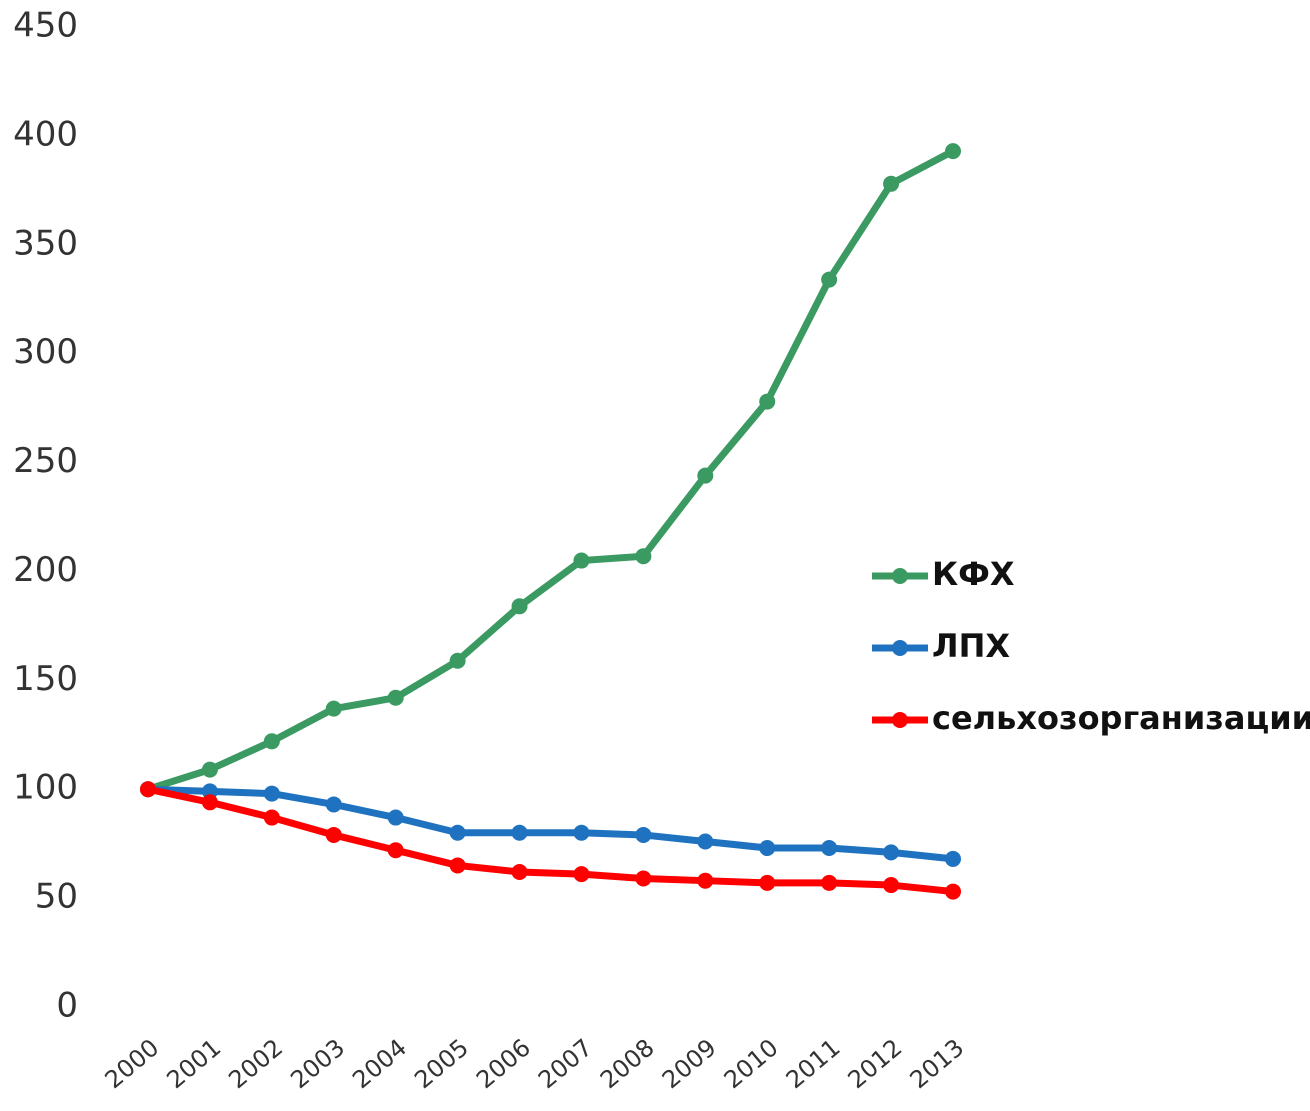  I want to click on x-tick-label: 2001, so click(193, 1064).